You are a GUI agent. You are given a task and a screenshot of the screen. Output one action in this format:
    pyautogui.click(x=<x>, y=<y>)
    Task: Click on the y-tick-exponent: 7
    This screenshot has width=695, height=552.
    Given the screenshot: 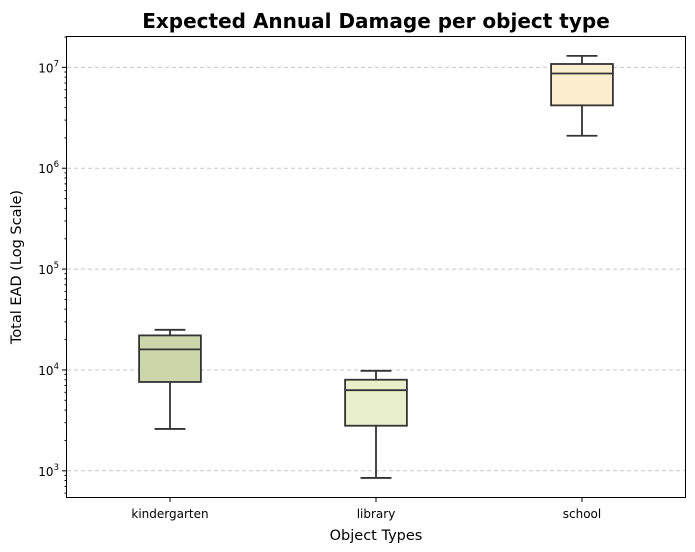 What is the action you would take?
    pyautogui.click(x=56, y=64)
    